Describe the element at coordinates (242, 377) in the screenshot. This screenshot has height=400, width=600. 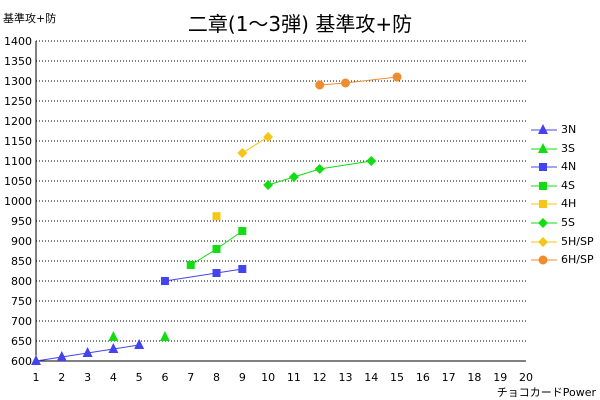
I see `x-tick-label: 9` at that location.